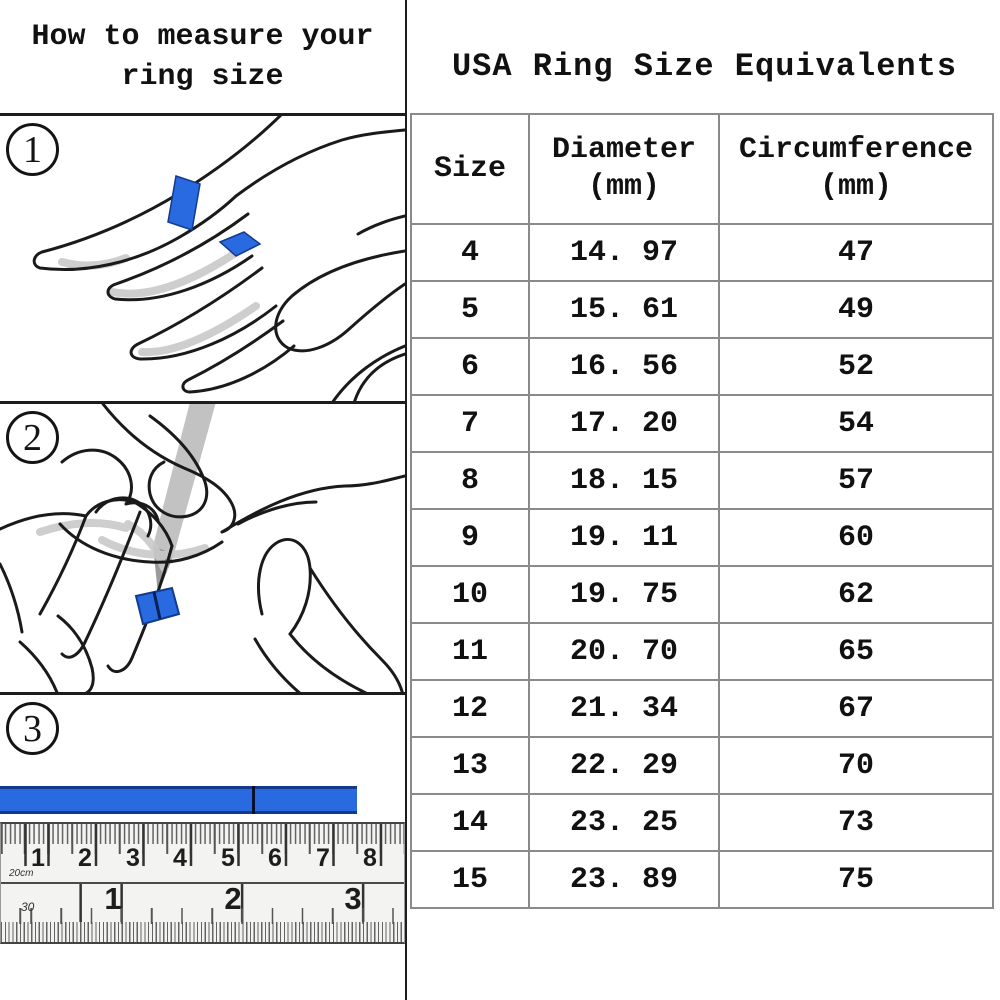 This screenshot has height=1000, width=1000. What do you see at coordinates (624, 252) in the screenshot?
I see `cell-diameter: 14. 97` at bounding box center [624, 252].